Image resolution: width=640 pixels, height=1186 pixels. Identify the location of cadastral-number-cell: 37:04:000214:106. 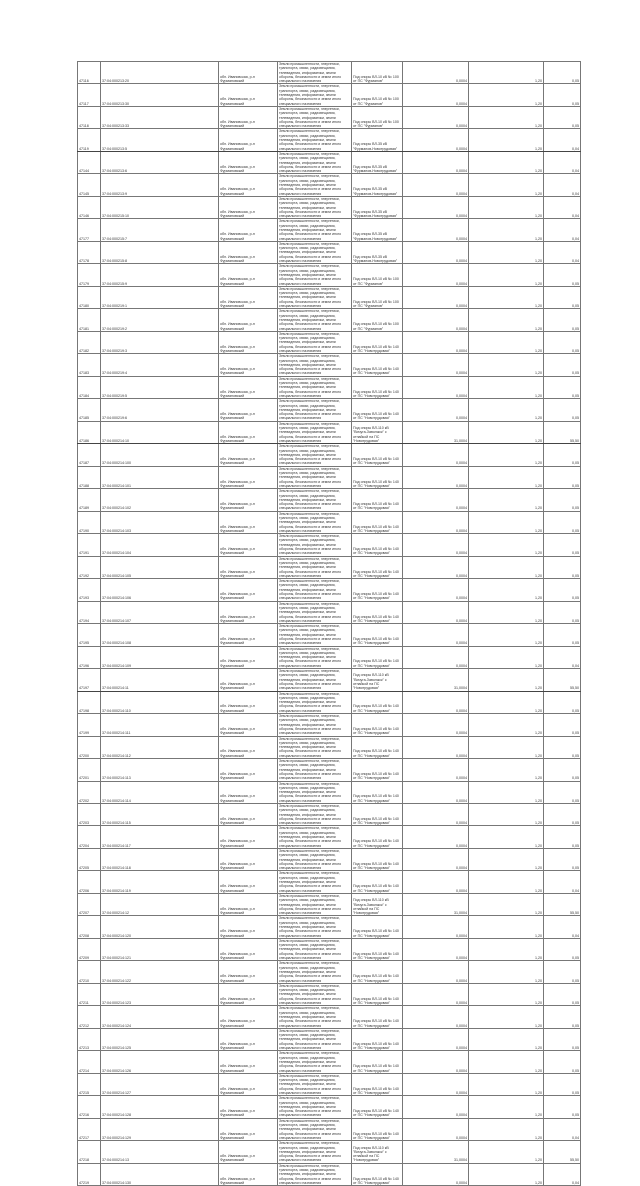
(159, 590).